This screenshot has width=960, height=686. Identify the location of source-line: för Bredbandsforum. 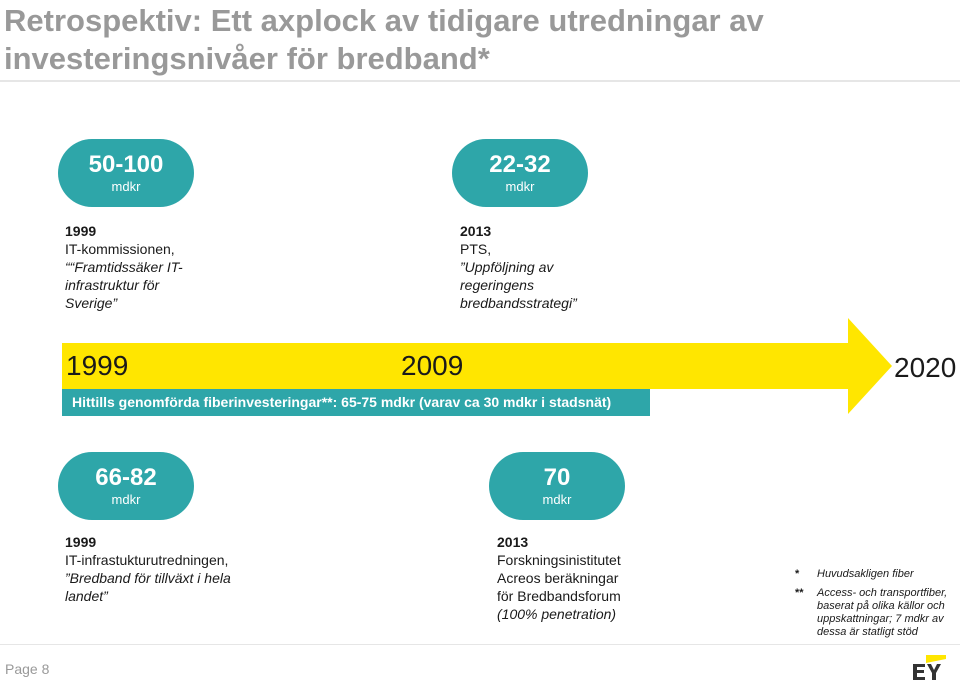
(559, 596).